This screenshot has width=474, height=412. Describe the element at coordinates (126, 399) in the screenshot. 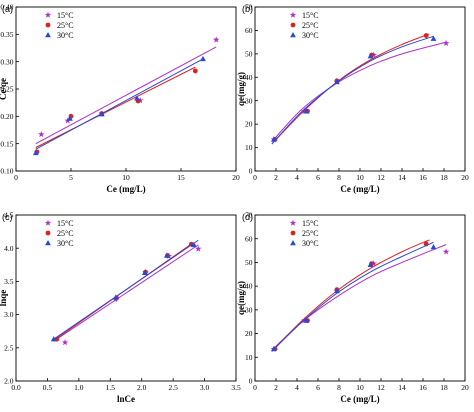

I see `x-axis-label: lnCe` at that location.